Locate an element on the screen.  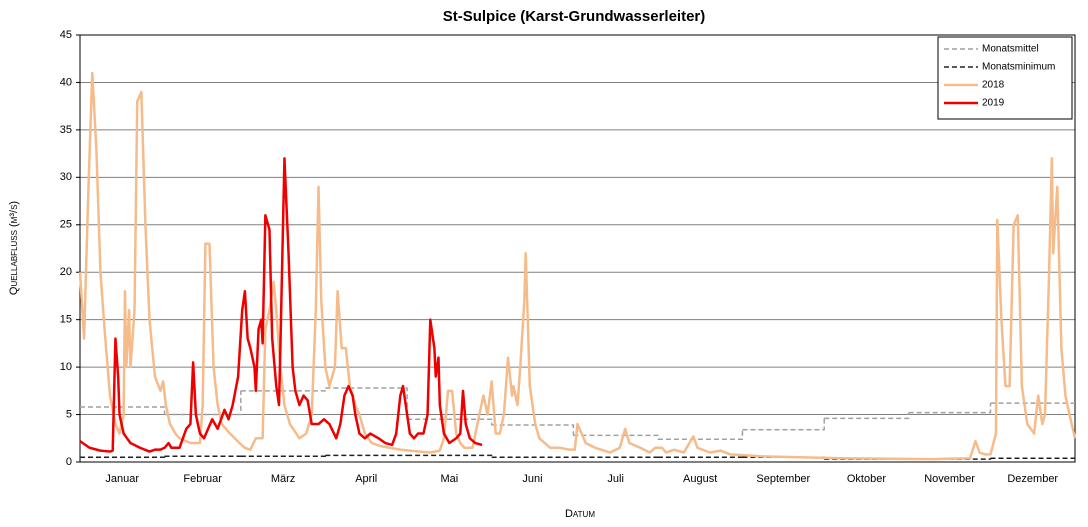
legend-label: 2019 is located at coordinates (993, 103).